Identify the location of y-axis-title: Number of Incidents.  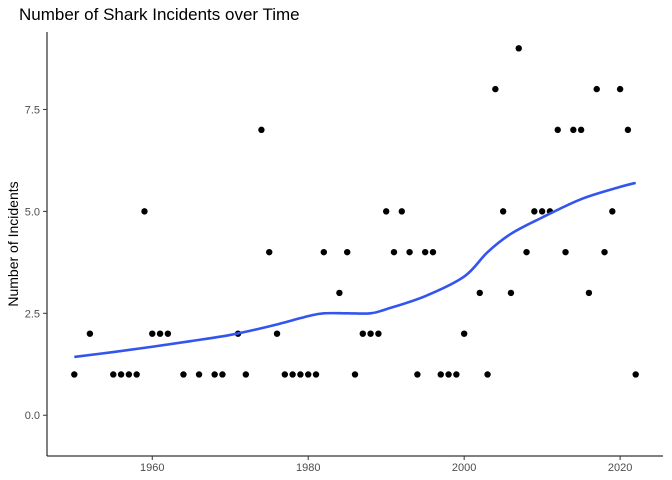
(13, 243).